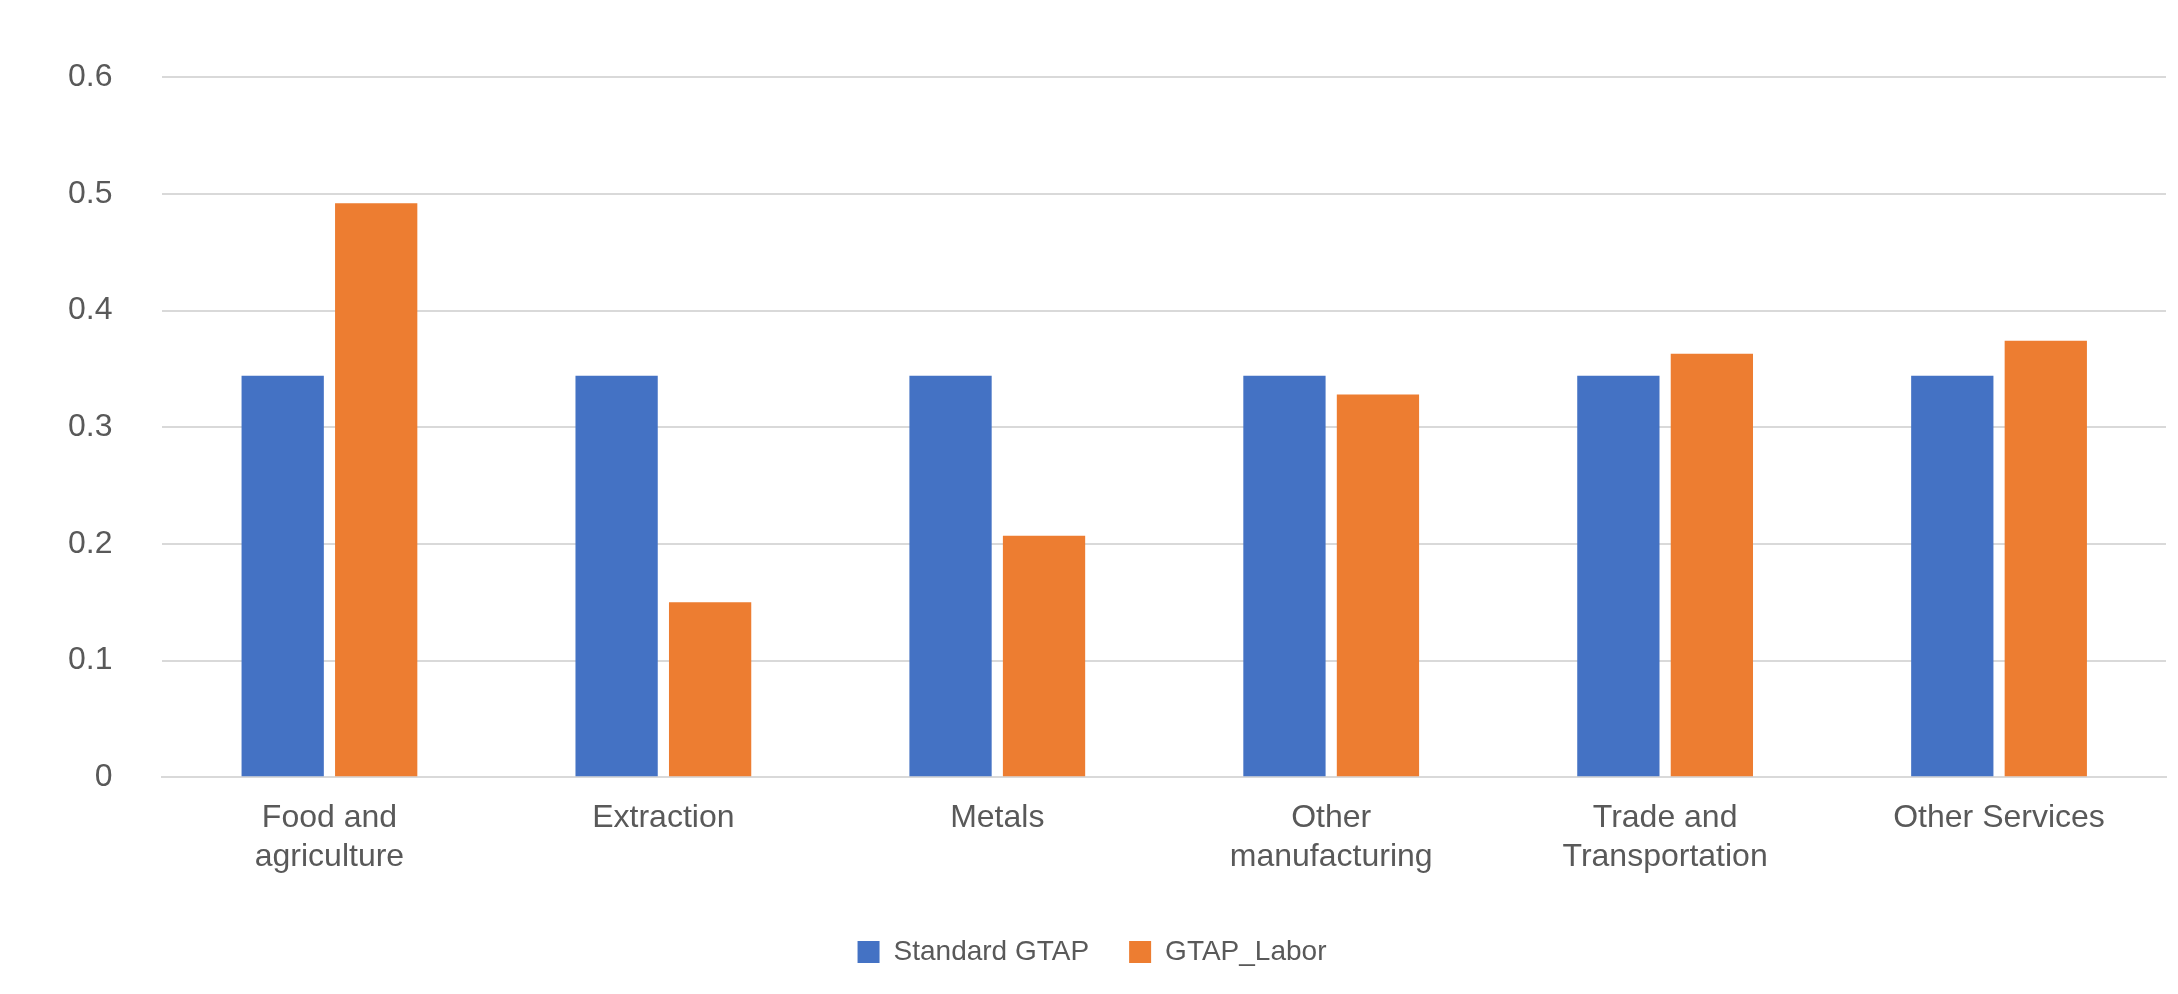 This screenshot has height=994, width=2178. Describe the element at coordinates (90, 658) in the screenshot. I see `y-tick-label: 0.1` at that location.